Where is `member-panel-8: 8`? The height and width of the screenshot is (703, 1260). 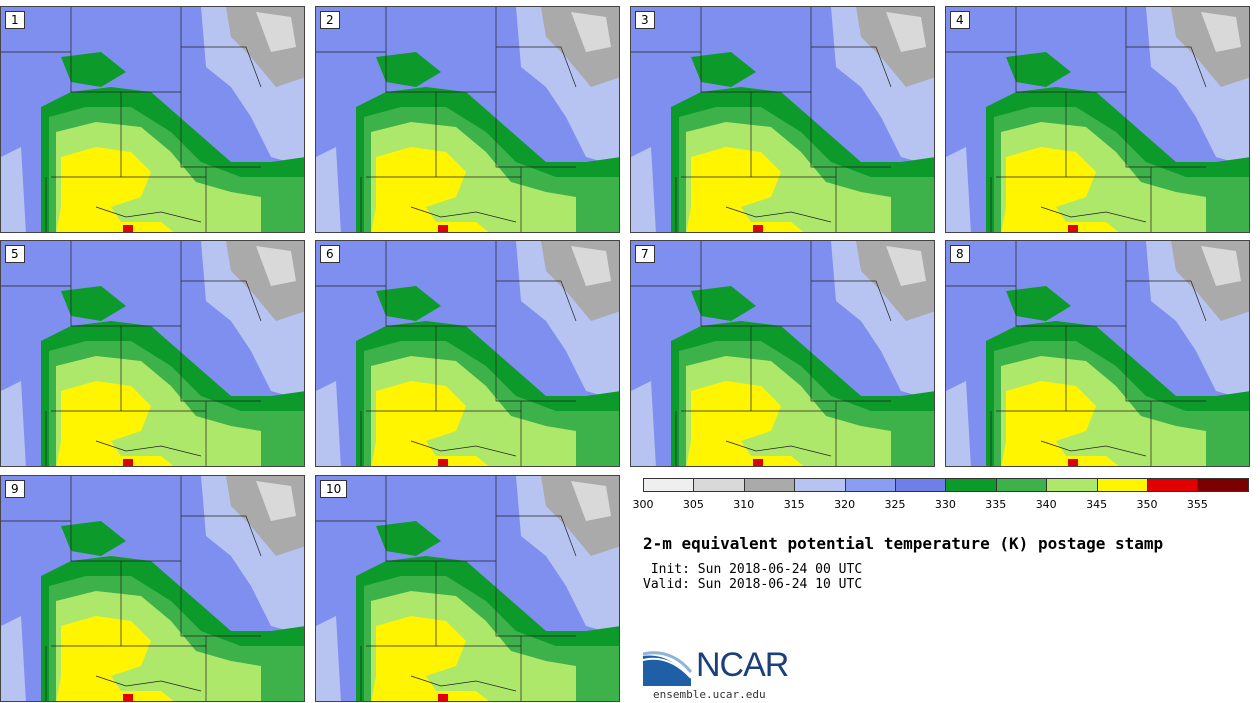
member-panel-8: 8 is located at coordinates (1097, 353).